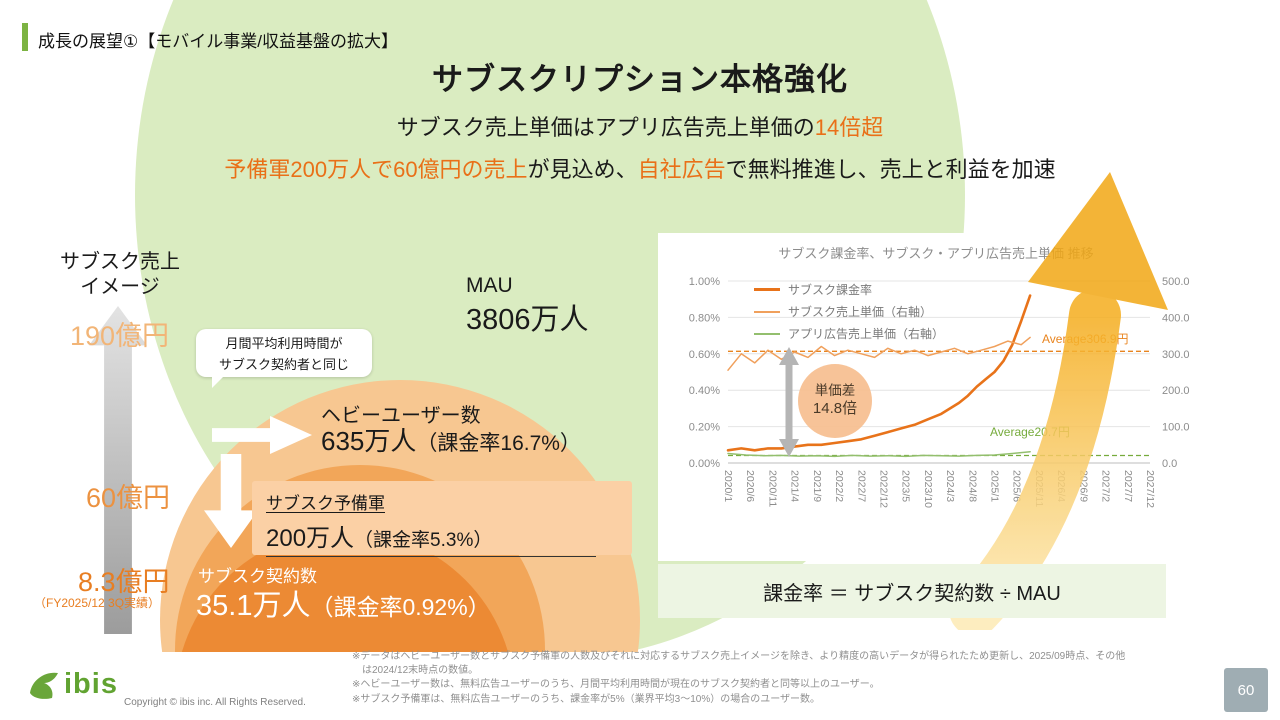 The image size is (1280, 720). What do you see at coordinates (325, 503) in the screenshot?
I see `reserve-title: サブスク予備軍` at bounding box center [325, 503].